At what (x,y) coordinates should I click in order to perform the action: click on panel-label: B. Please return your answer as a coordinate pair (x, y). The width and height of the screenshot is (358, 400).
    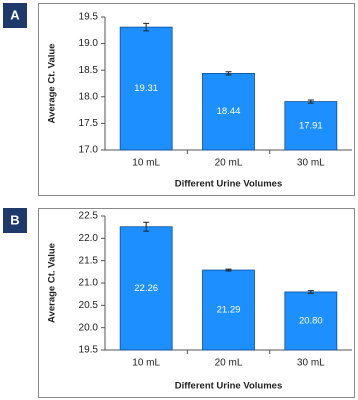
    Looking at the image, I should click on (14, 219).